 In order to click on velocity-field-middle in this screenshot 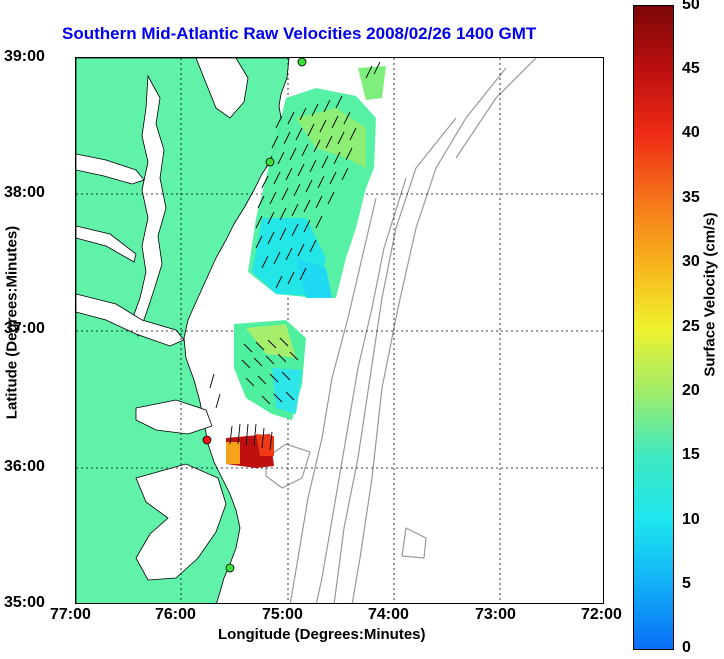, I will do `click(270, 370)`.